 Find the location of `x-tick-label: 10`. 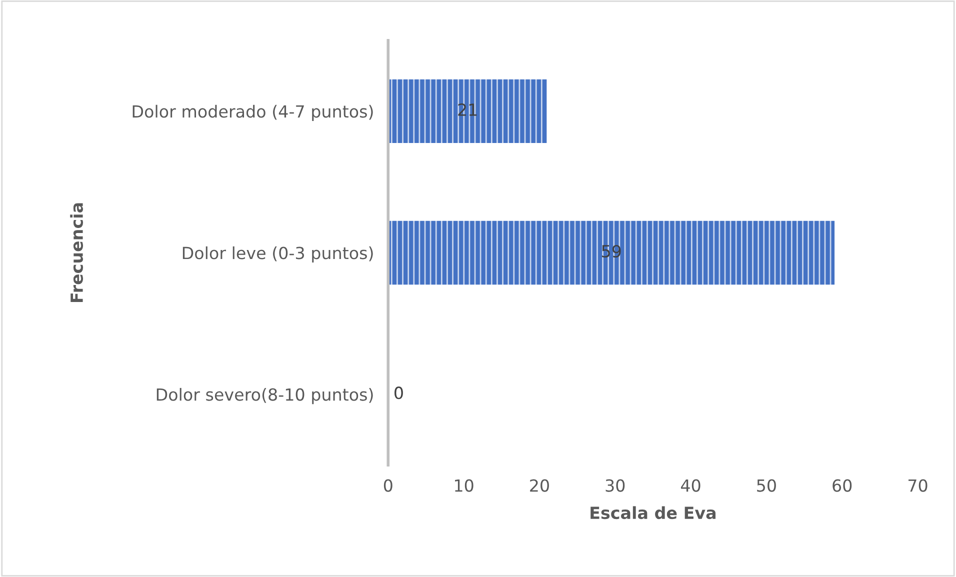

x-tick-label: 10 is located at coordinates (464, 485).